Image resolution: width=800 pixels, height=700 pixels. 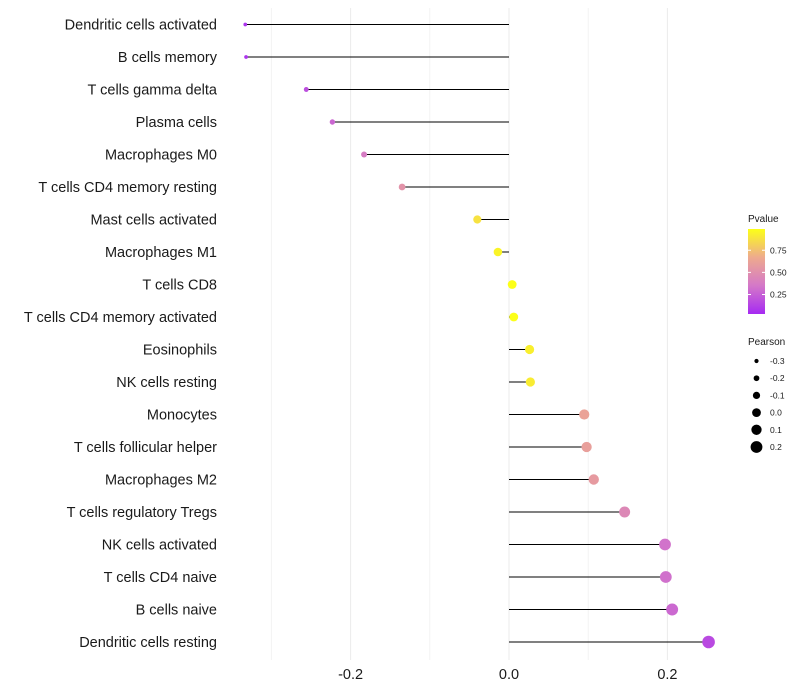 What do you see at coordinates (777, 395) in the screenshot?
I see `size-legend-label: -0.1` at bounding box center [777, 395].